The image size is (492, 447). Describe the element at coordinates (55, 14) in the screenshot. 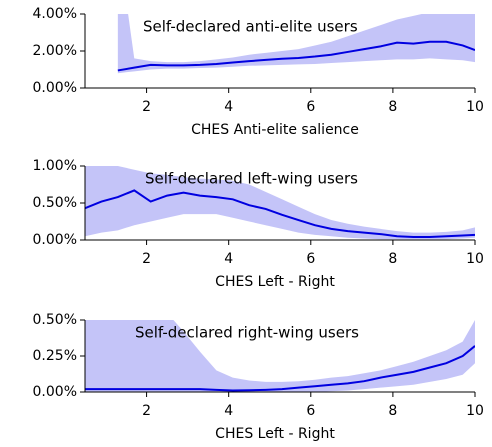

I see `y-tick-label: 4.00%` at that location.